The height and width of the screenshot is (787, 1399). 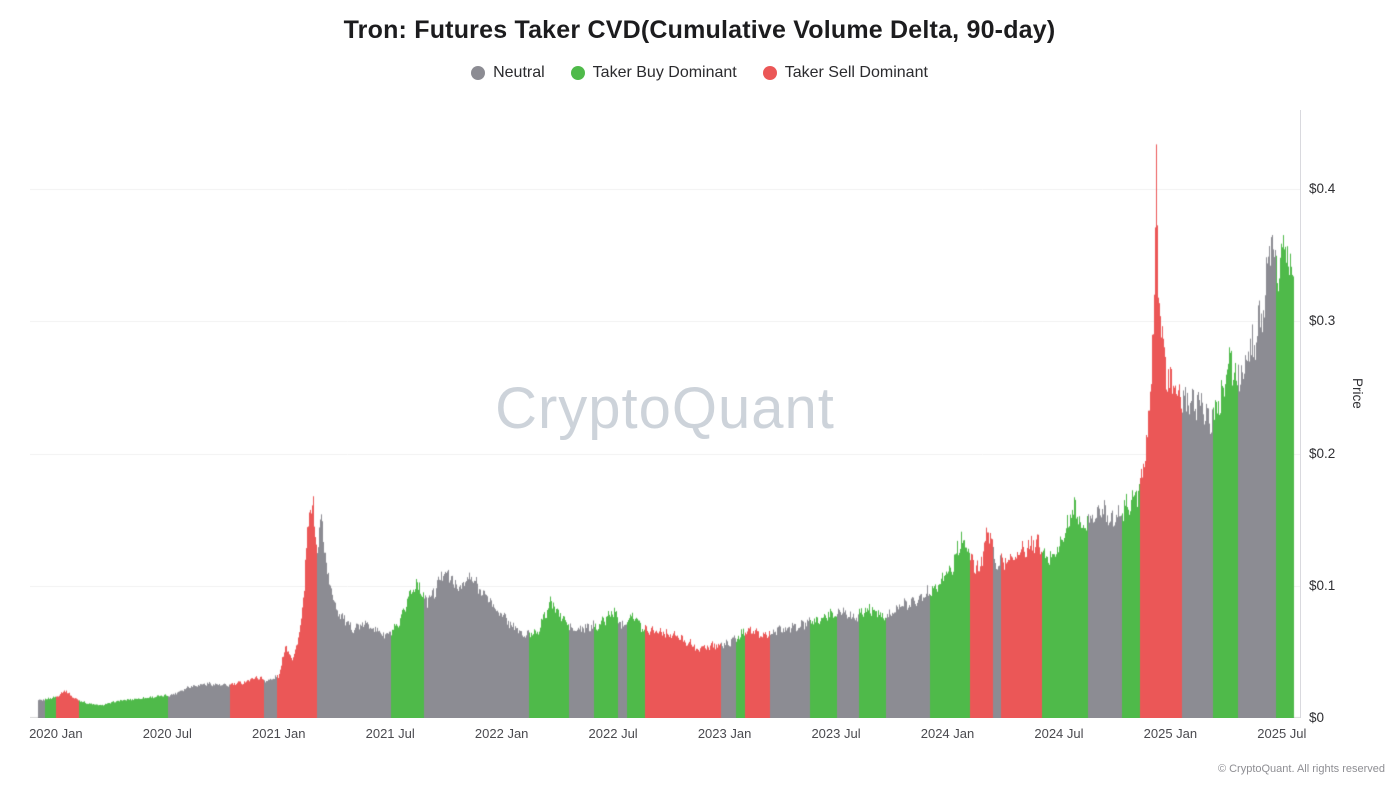 I want to click on legend-item-taker-sell: Taker Sell Dominant, so click(x=845, y=73).